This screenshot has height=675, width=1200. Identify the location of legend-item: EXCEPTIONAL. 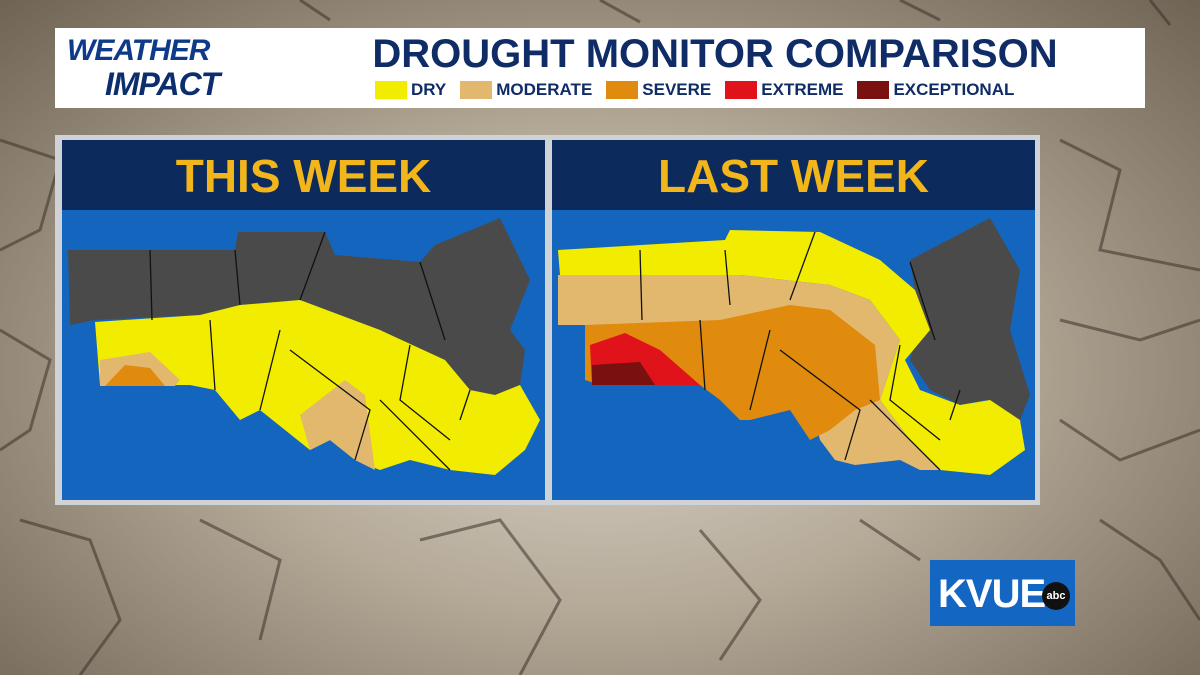
(935, 90).